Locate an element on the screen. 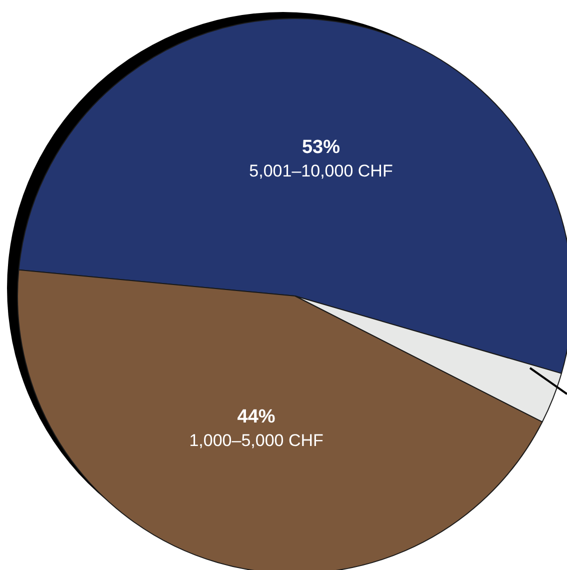  slice-label: 5,001–10,000 CHF is located at coordinates (321, 170).